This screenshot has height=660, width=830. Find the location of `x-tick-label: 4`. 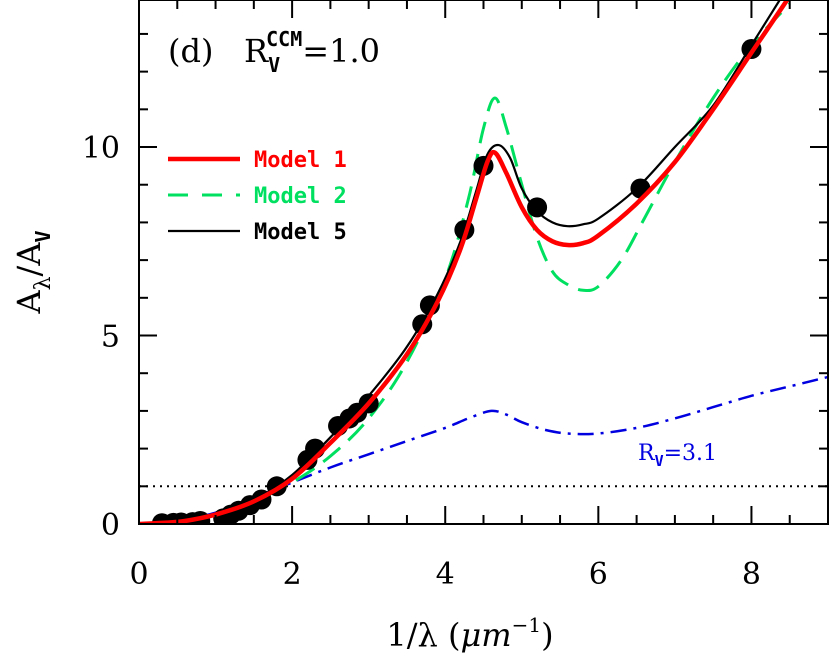

x-tick-label: 4 is located at coordinates (445, 574).